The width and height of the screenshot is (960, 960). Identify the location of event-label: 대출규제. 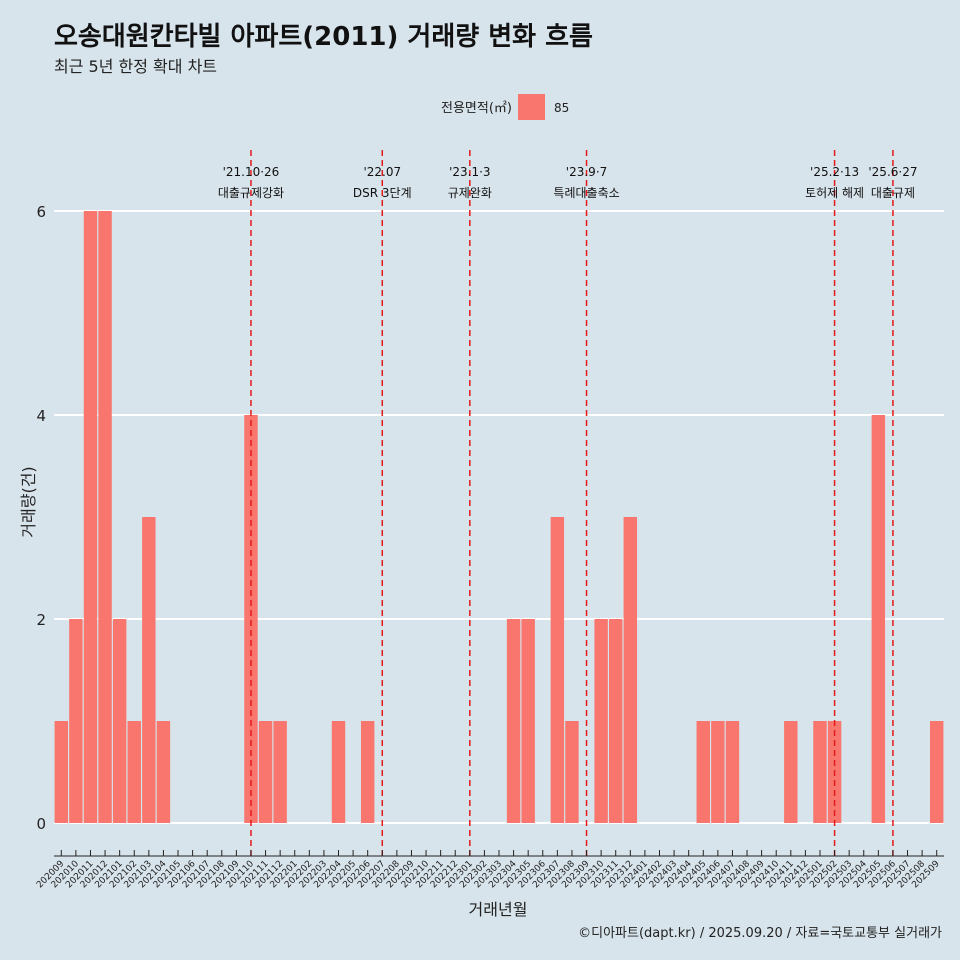
(893, 193).